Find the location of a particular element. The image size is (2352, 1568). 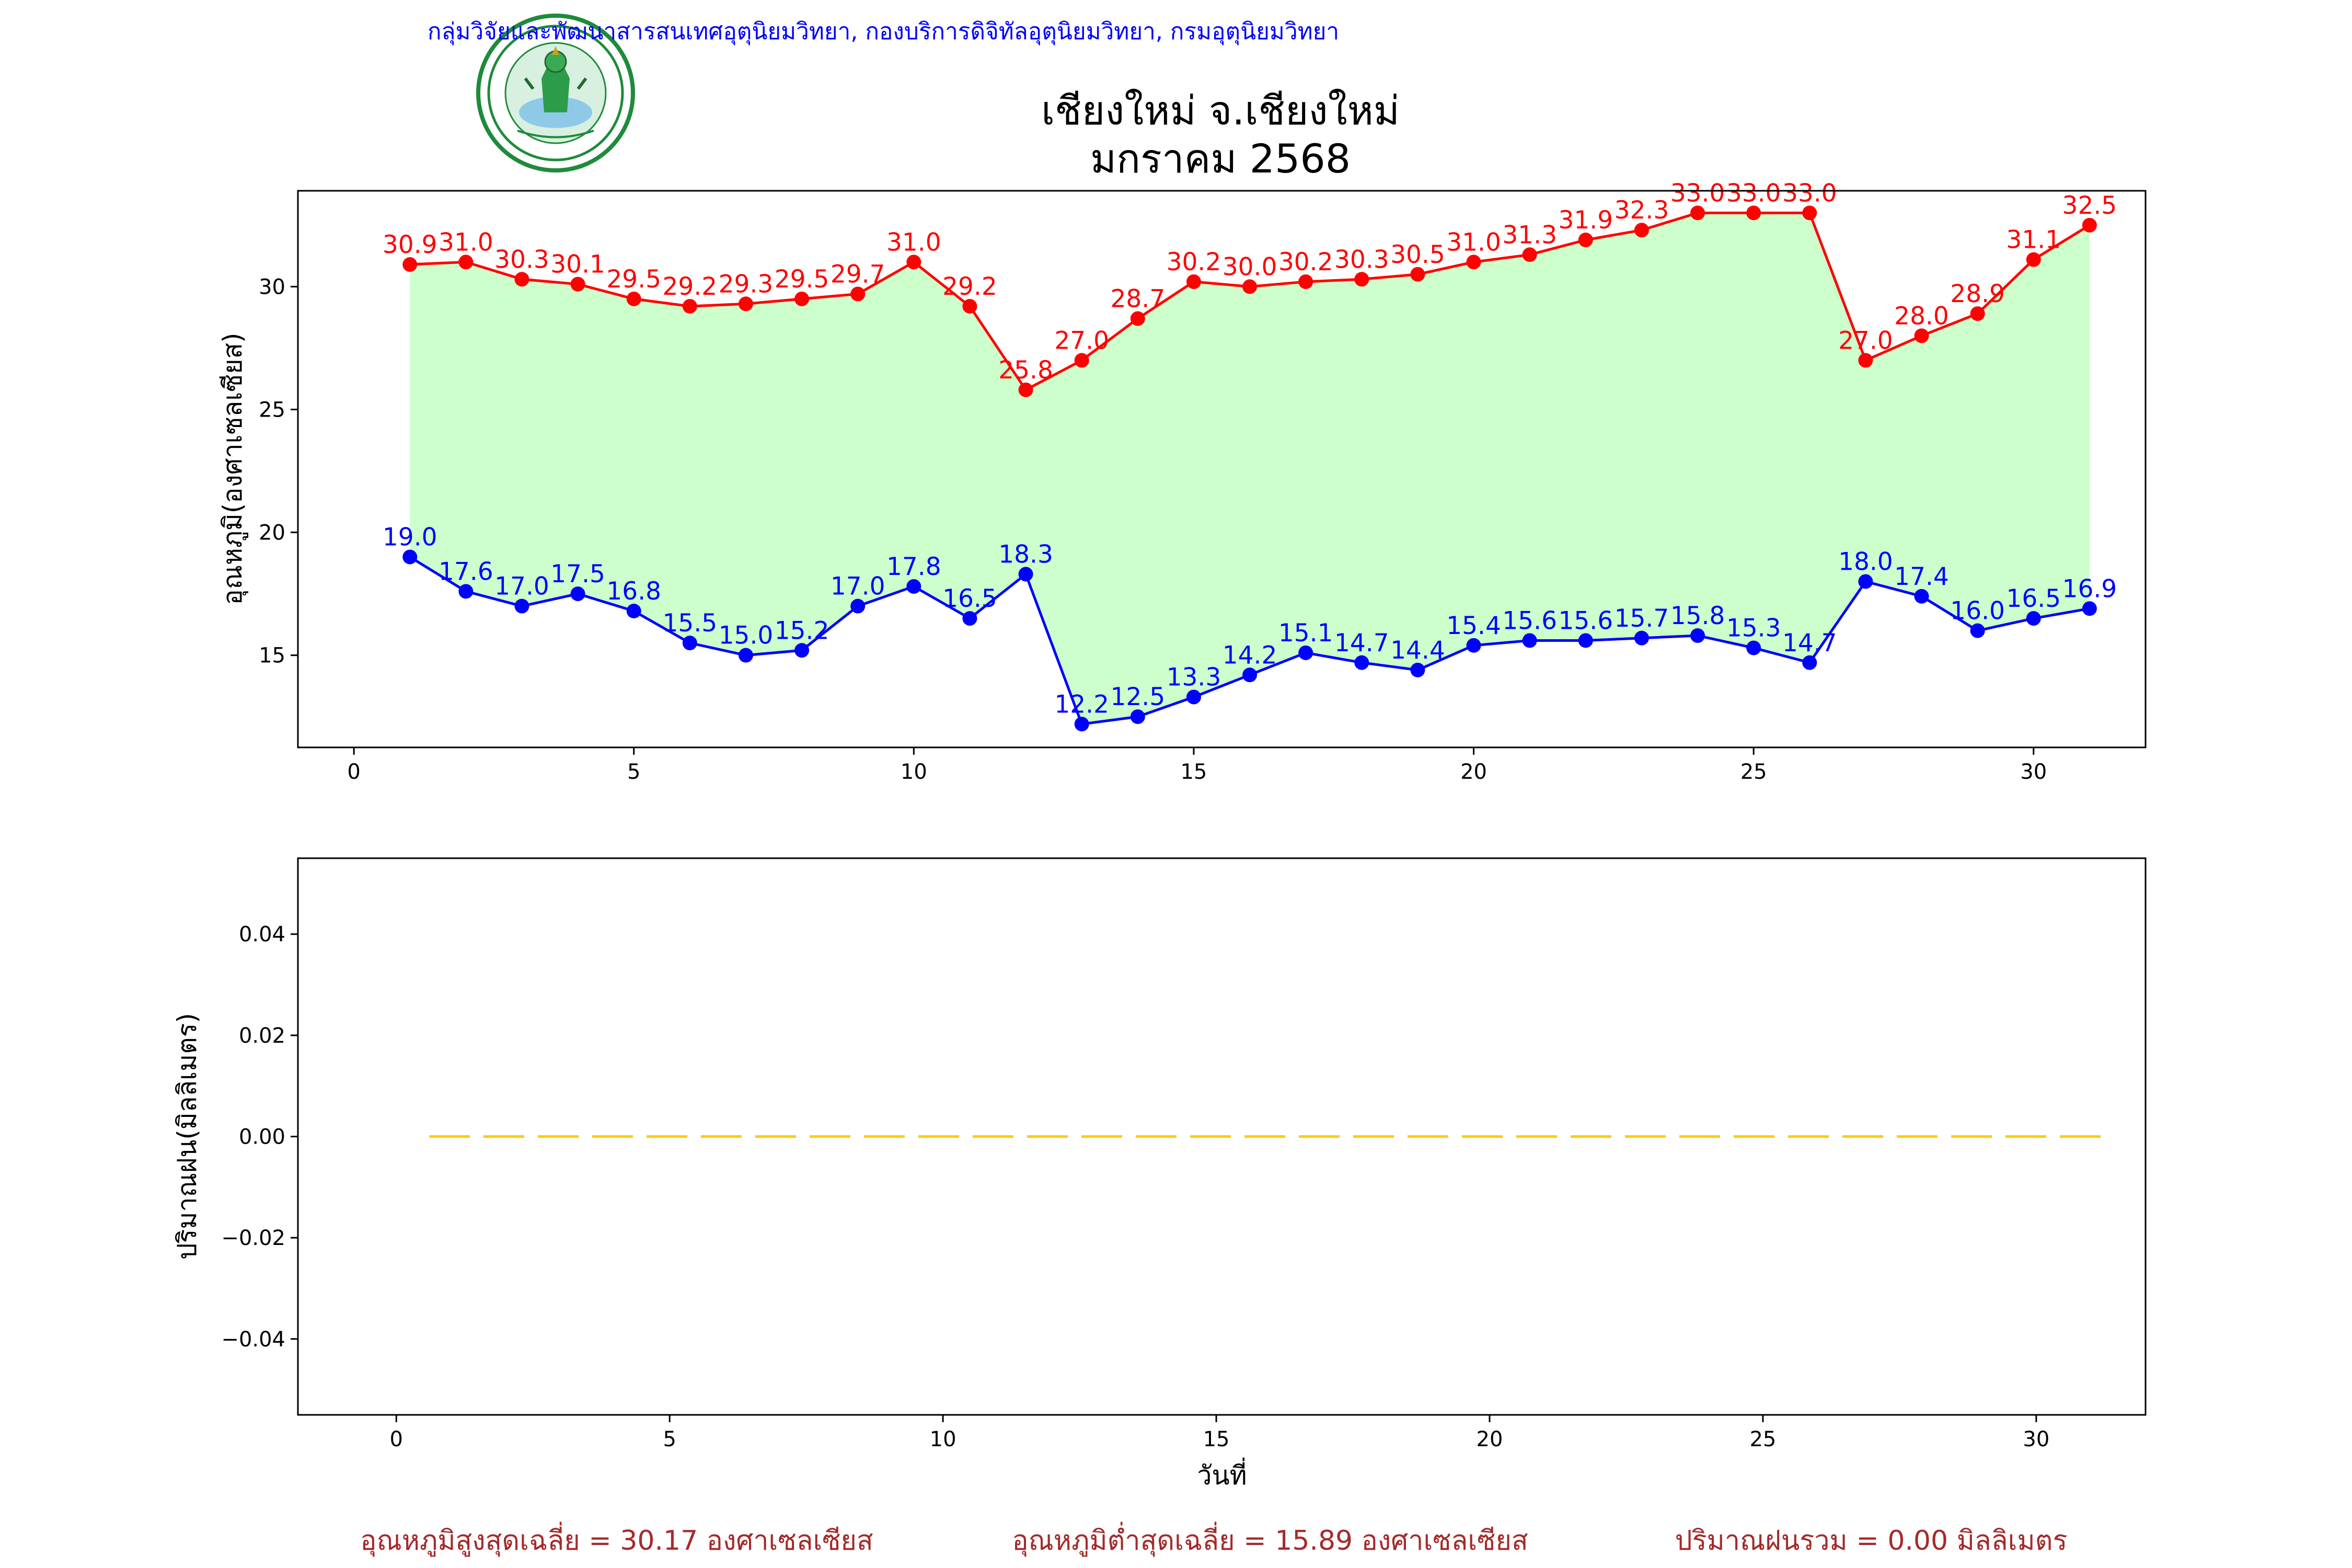

min-temperature-data-label: 17.4 is located at coordinates (1921, 576).